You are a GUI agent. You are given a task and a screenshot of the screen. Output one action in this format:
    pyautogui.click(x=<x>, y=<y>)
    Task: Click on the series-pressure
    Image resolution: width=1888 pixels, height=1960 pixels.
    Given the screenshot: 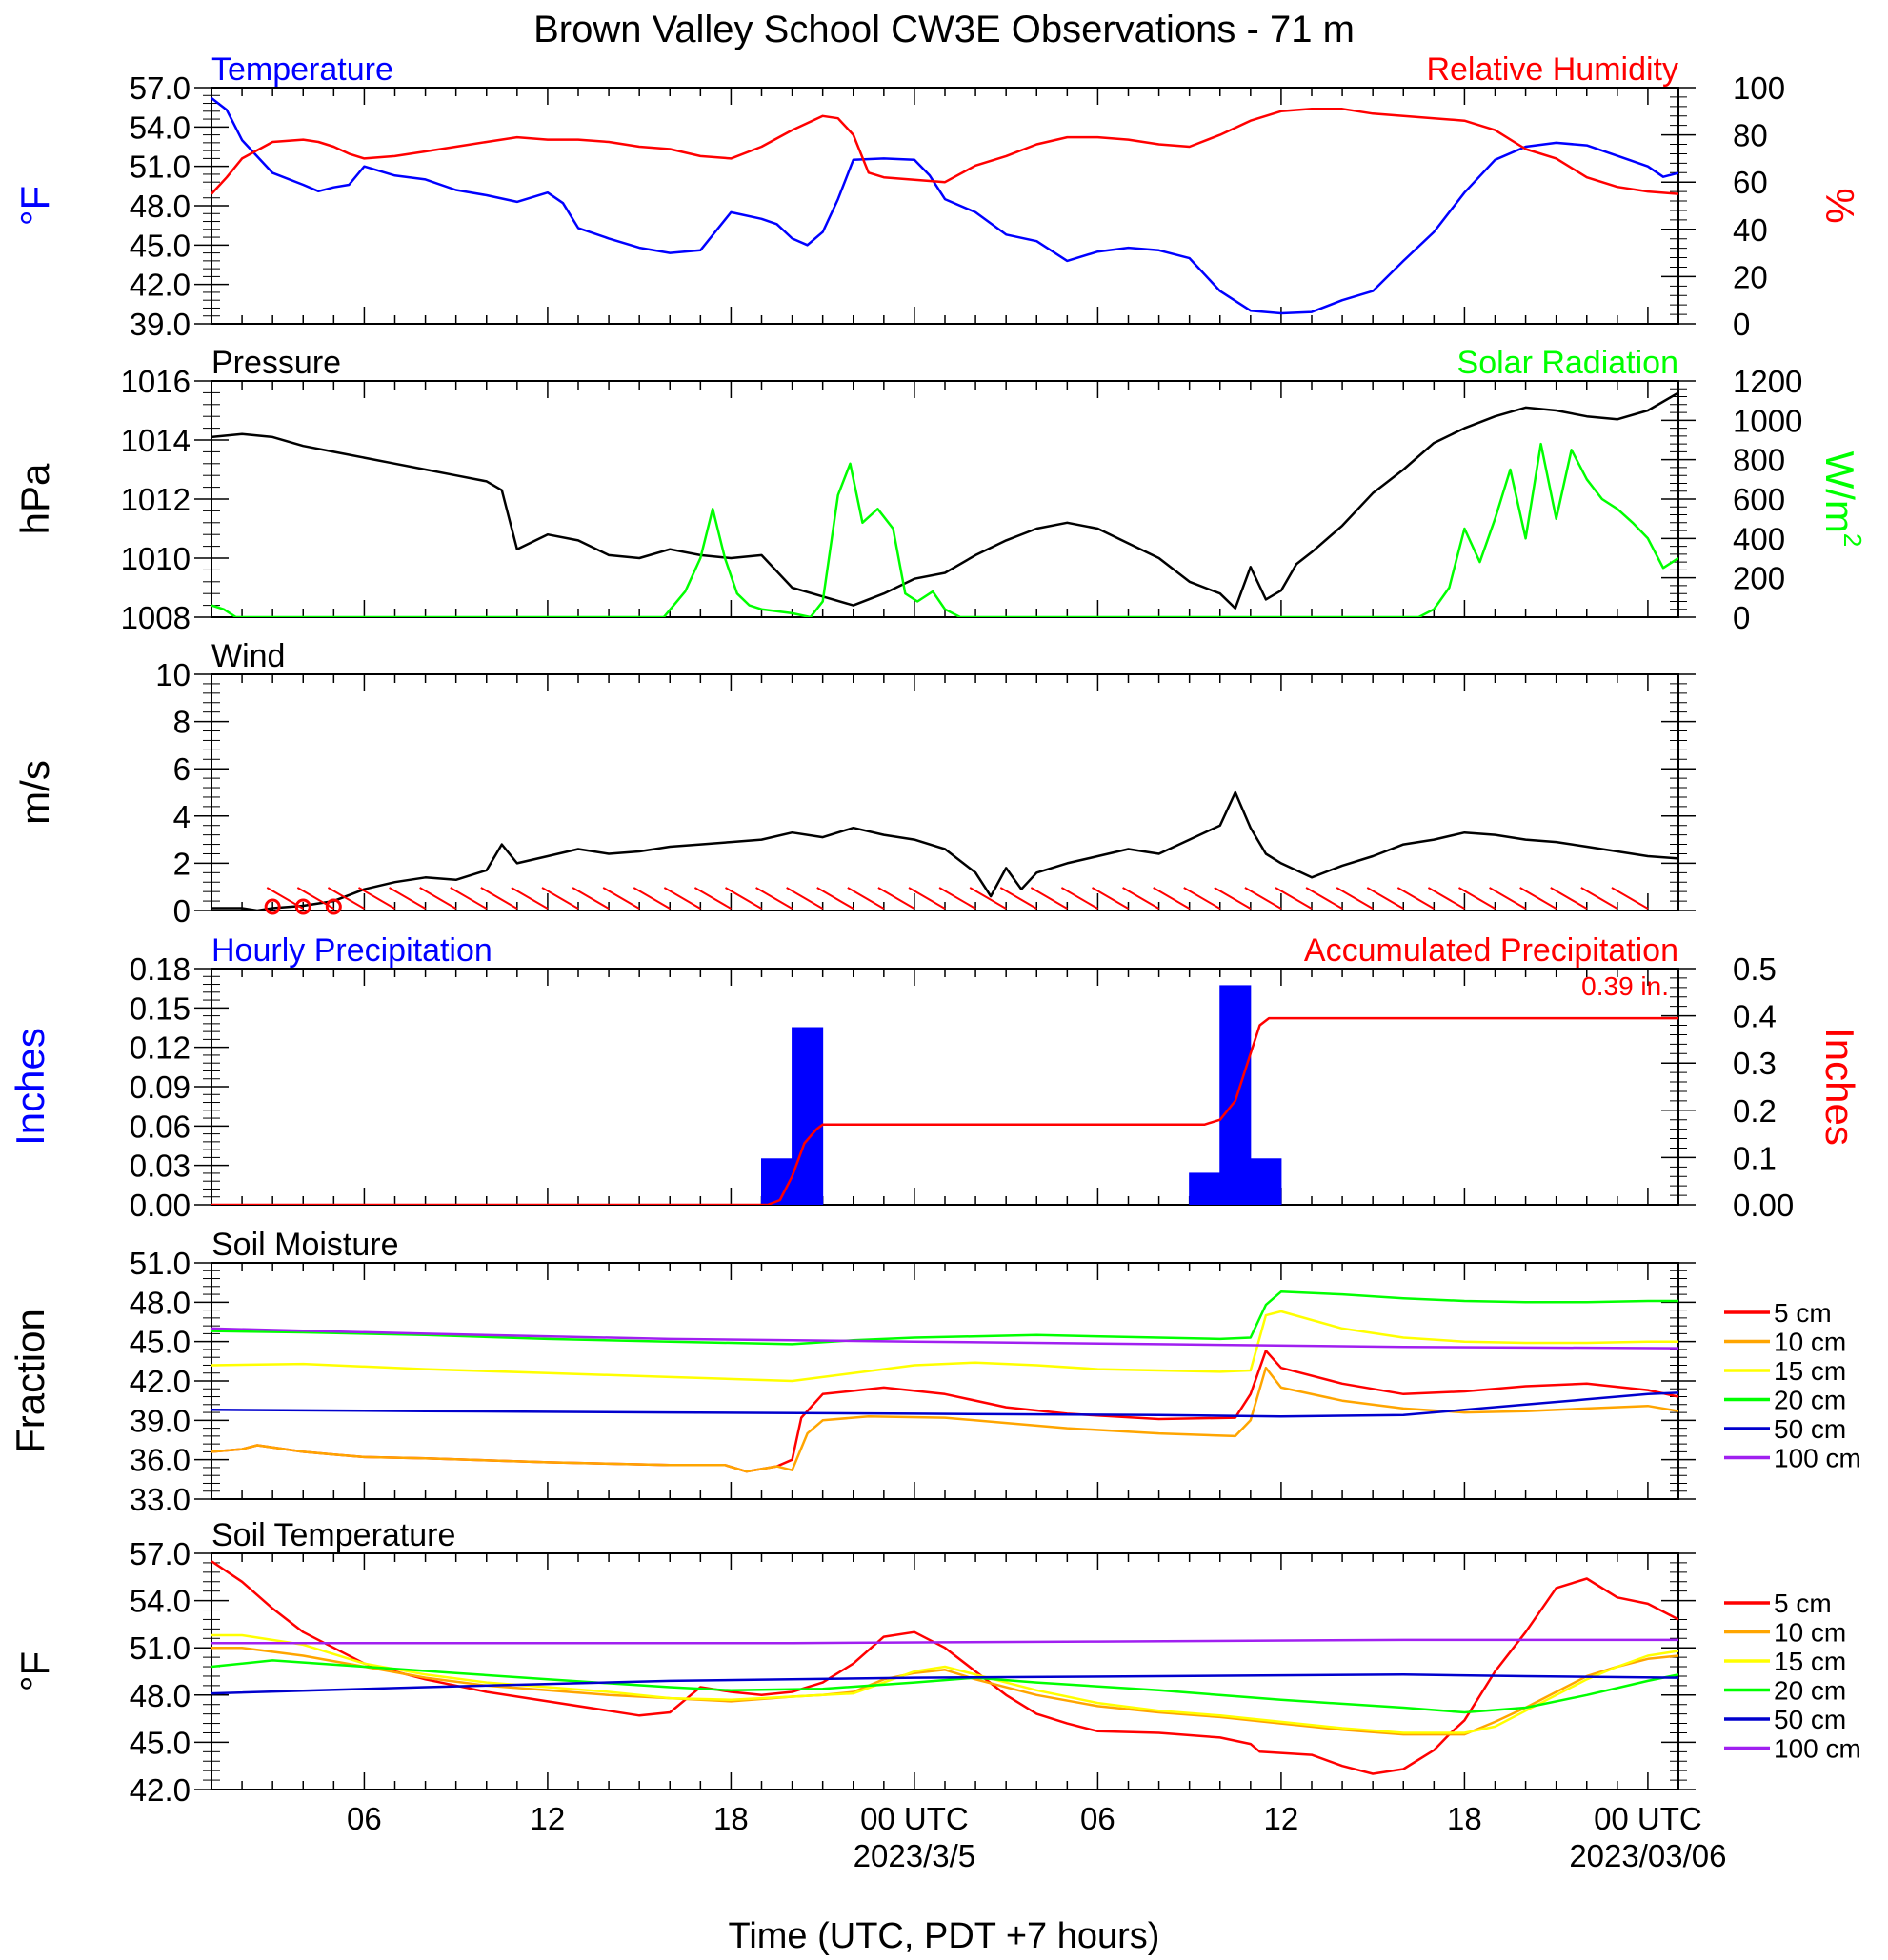 What is the action you would take?
    pyautogui.click(x=944, y=500)
    